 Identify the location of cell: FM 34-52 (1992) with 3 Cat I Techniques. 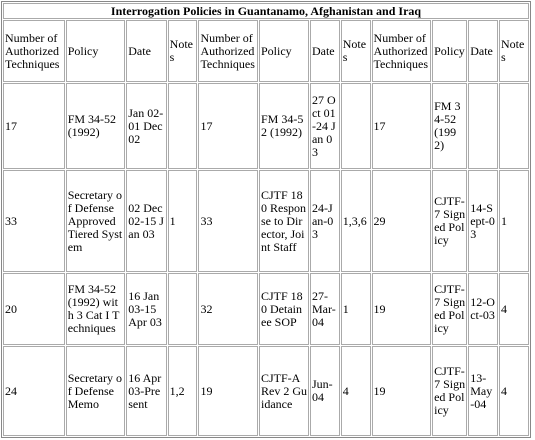
(95, 309).